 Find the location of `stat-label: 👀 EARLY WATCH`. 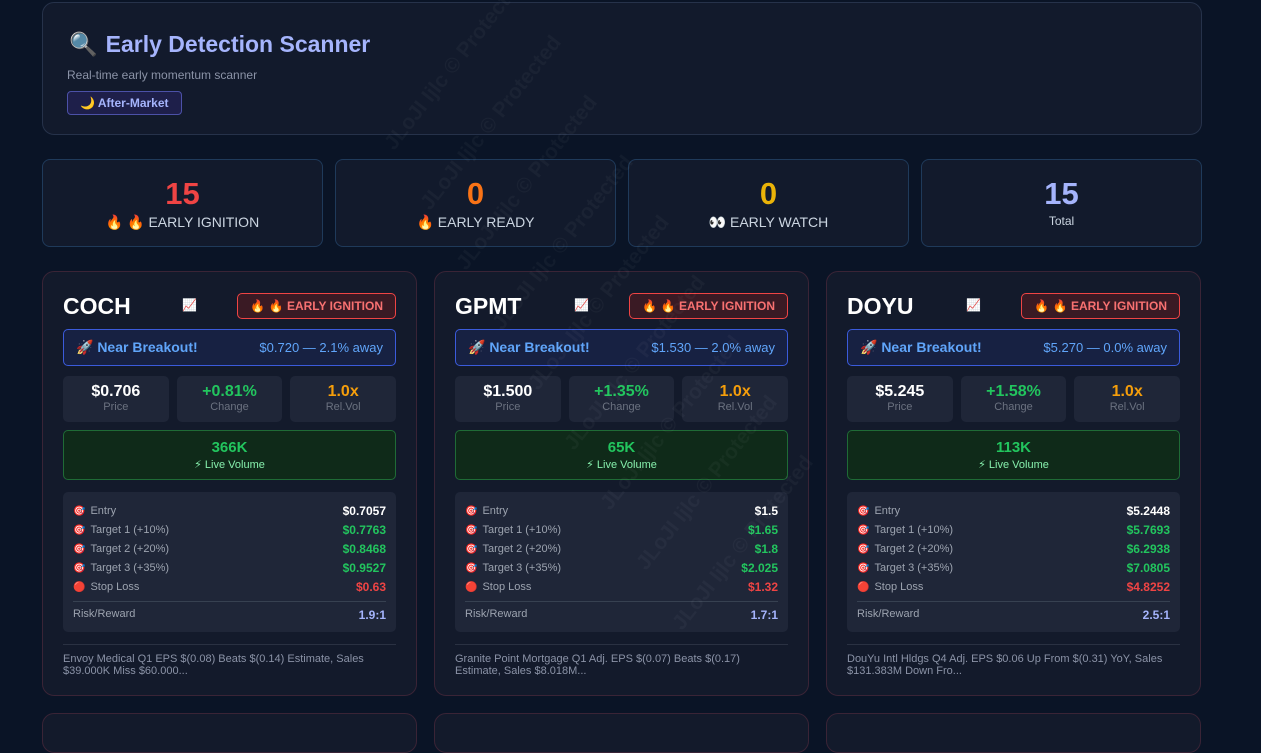

stat-label: 👀 EARLY WATCH is located at coordinates (768, 222).